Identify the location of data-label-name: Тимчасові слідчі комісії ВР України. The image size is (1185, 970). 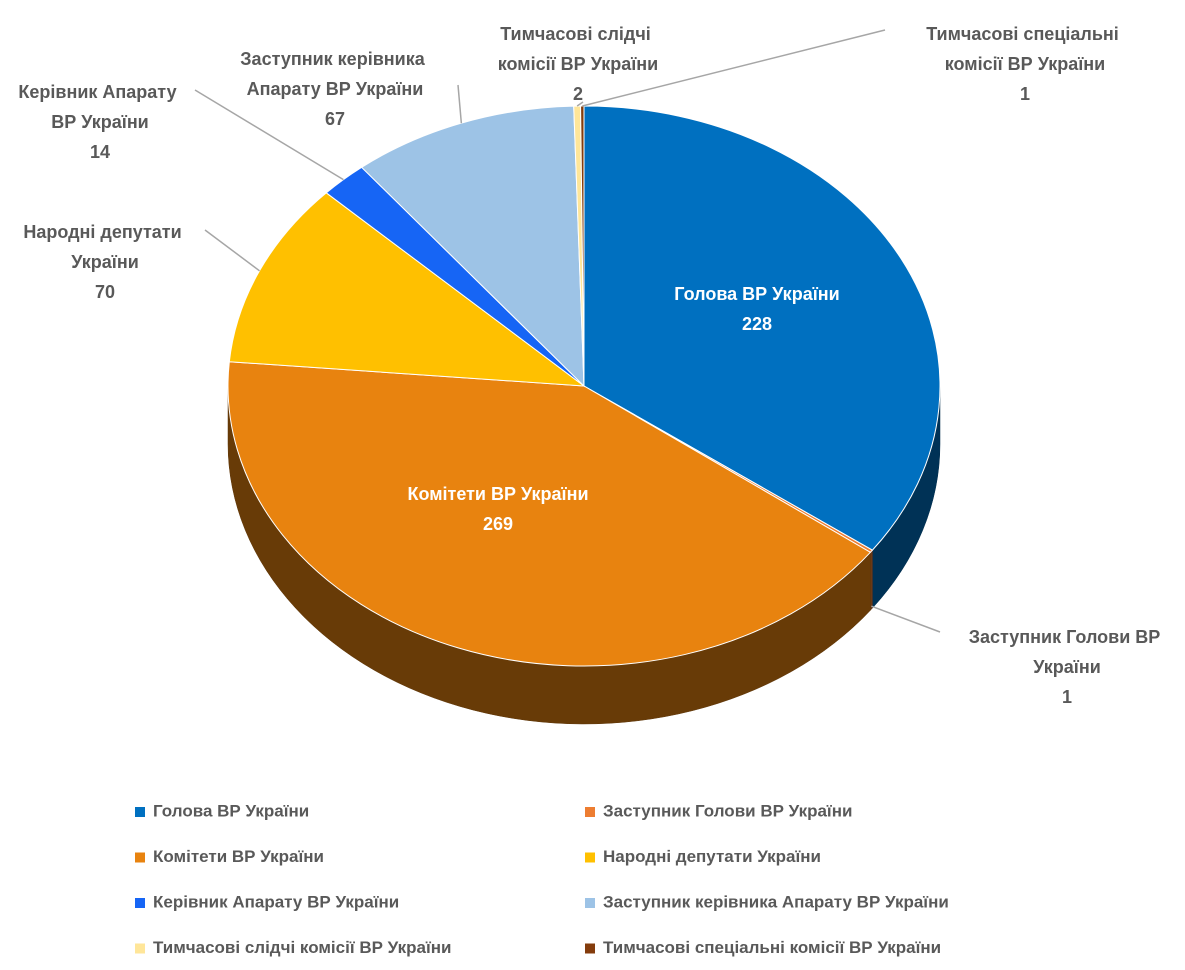
(578, 49).